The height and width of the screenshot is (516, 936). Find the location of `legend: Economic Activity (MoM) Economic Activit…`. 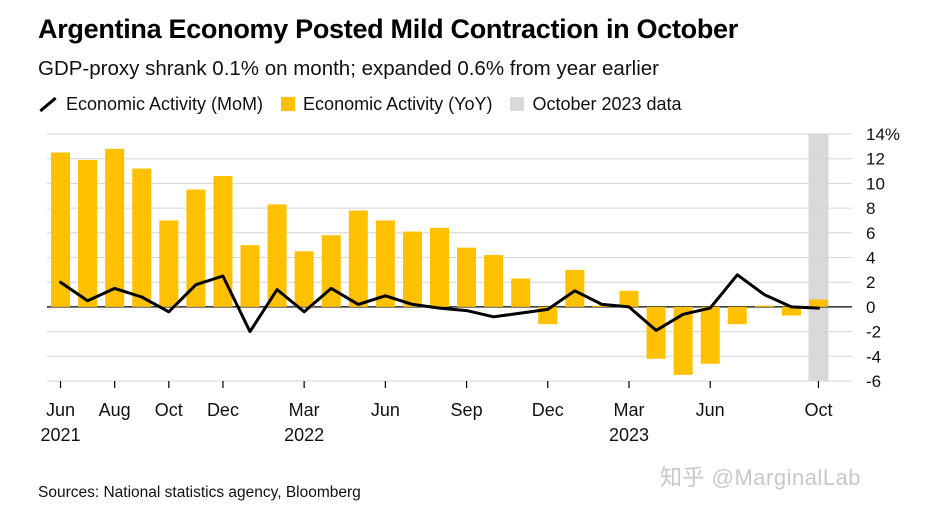

legend: Economic Activity (MoM) Economic Activit… is located at coordinates (369, 104).